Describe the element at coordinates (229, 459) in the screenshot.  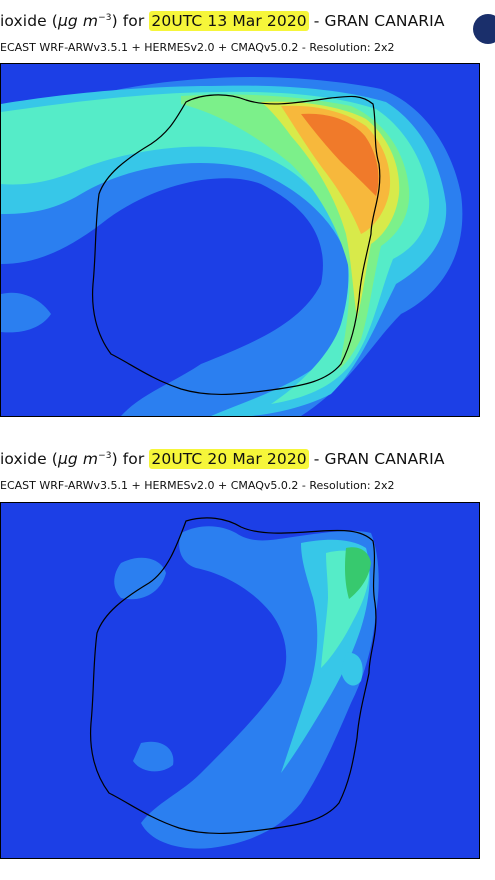
I see `title-time-highlight: 20UTC 20 Mar 2020` at that location.